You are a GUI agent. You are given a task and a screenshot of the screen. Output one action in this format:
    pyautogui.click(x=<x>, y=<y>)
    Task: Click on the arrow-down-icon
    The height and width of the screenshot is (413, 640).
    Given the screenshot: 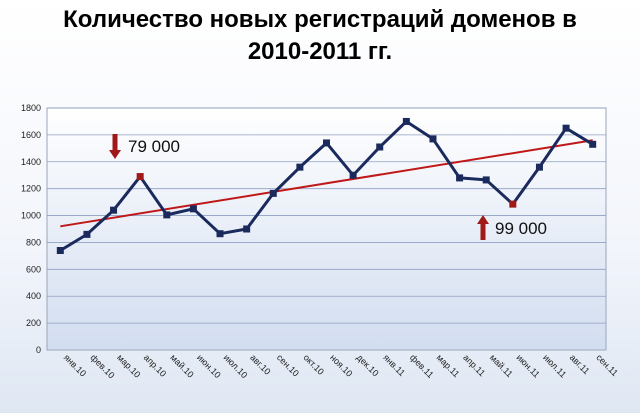 What is the action you would take?
    pyautogui.click(x=115, y=146)
    